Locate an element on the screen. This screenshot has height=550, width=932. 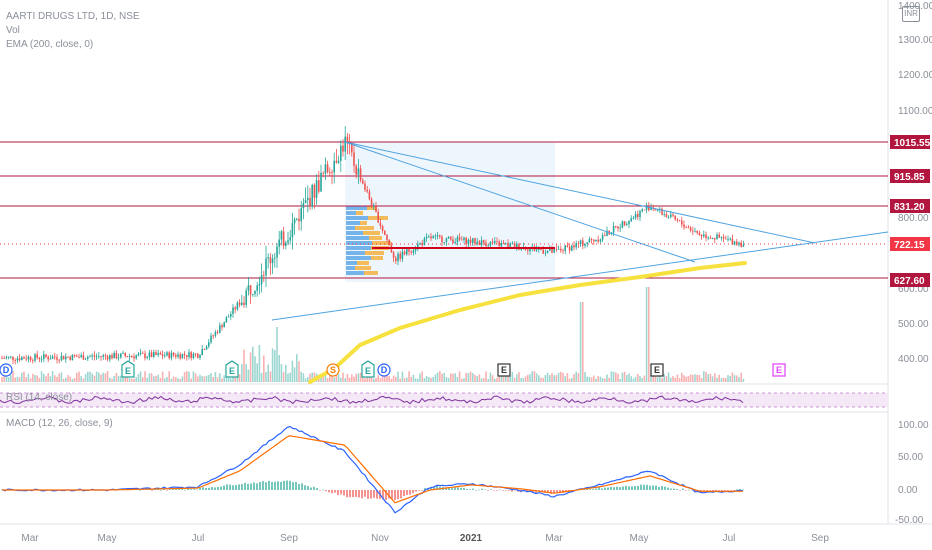
macd-title: MACD (12, 26, close, 9) is located at coordinates (59, 423).